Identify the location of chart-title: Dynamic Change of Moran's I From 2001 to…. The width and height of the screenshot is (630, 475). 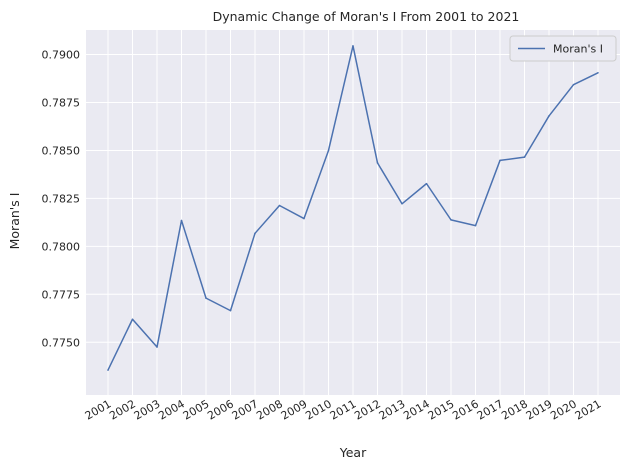
(366, 16).